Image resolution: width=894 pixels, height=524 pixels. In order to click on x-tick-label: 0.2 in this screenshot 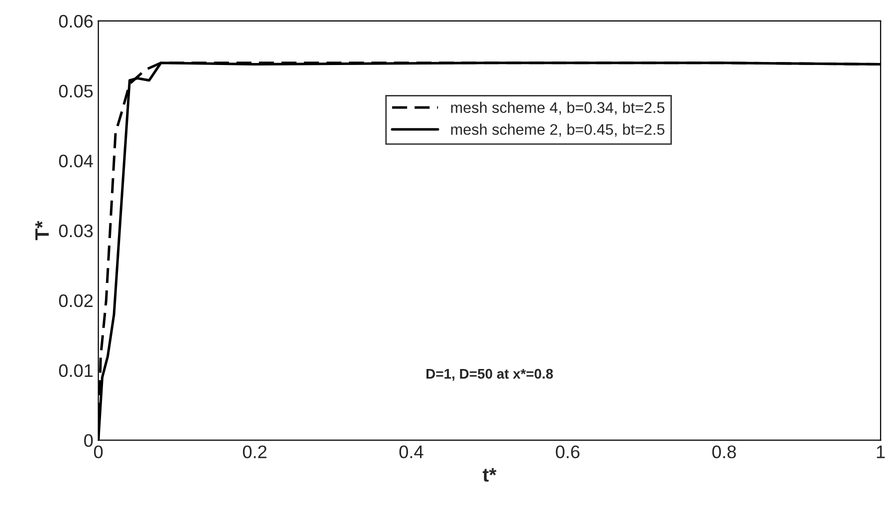, I will do `click(254, 452)`.